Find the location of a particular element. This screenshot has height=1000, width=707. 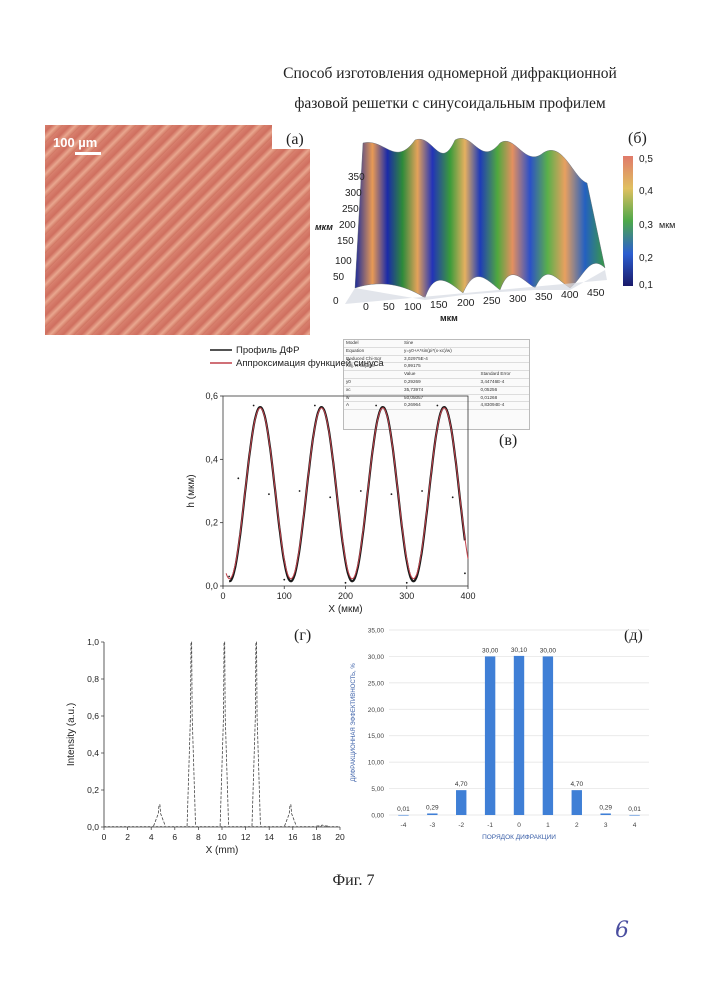

micrograph-image is located at coordinates (177, 230).